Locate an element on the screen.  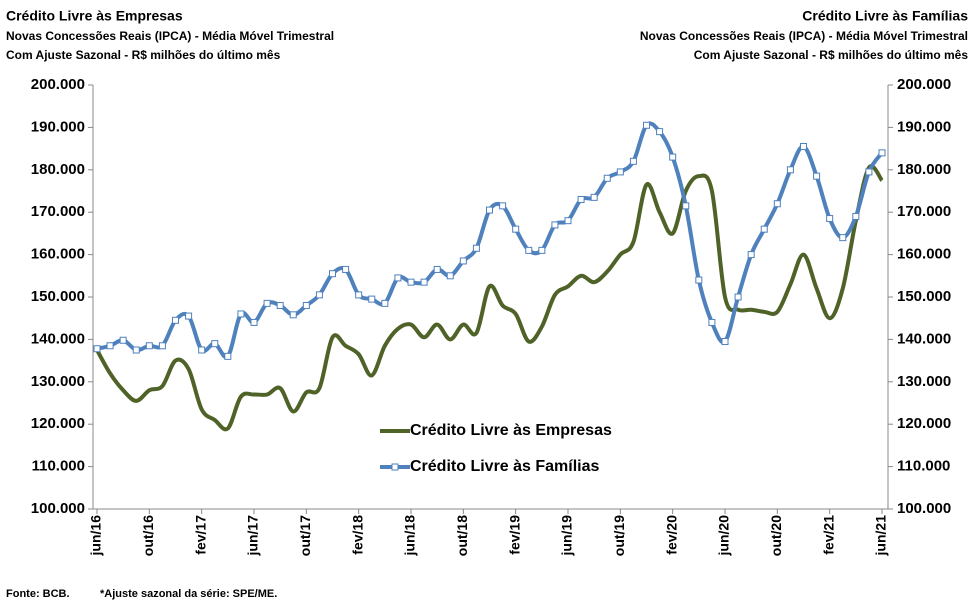
y2-tick-label: 130.000 is located at coordinates (924, 381).